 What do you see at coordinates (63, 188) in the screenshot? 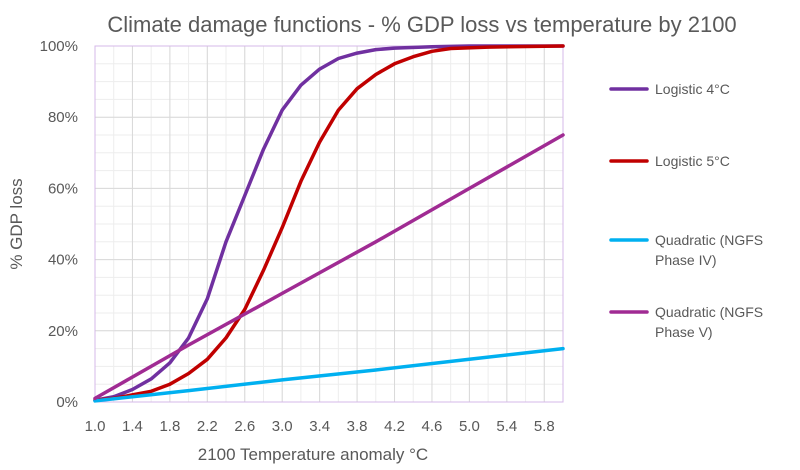
I see `y-tick-label: 60%` at bounding box center [63, 188].